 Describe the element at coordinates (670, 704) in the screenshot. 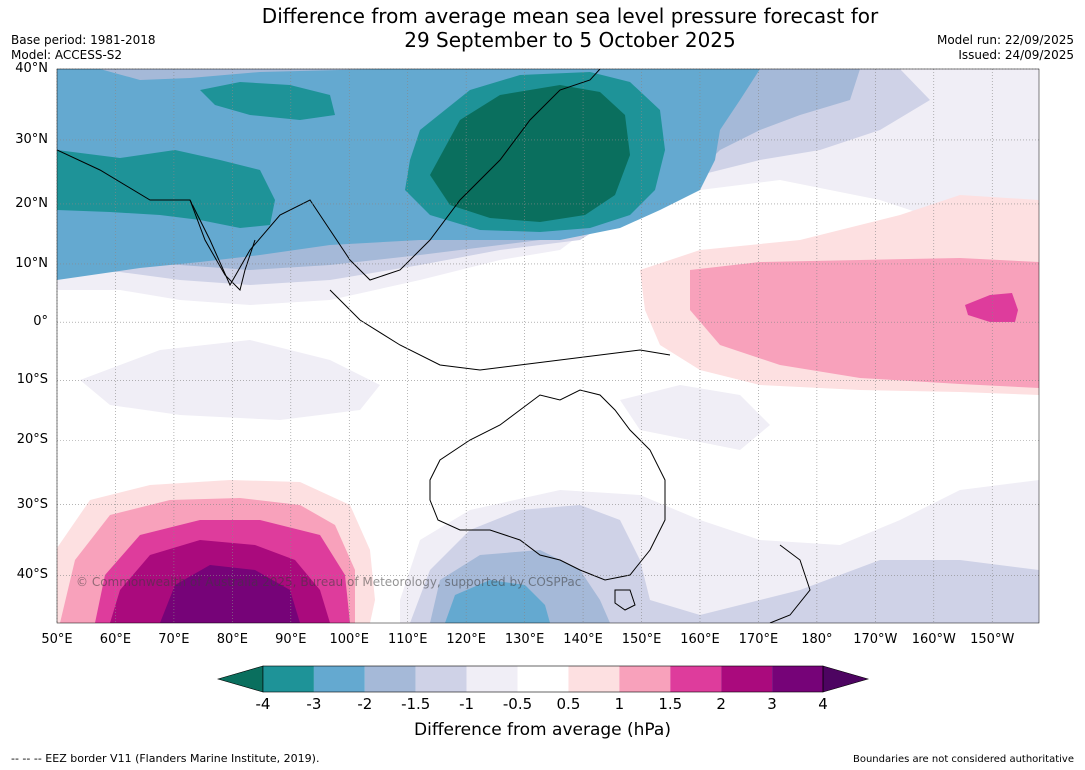

I see `colorbar-tick-label: 1.5` at that location.